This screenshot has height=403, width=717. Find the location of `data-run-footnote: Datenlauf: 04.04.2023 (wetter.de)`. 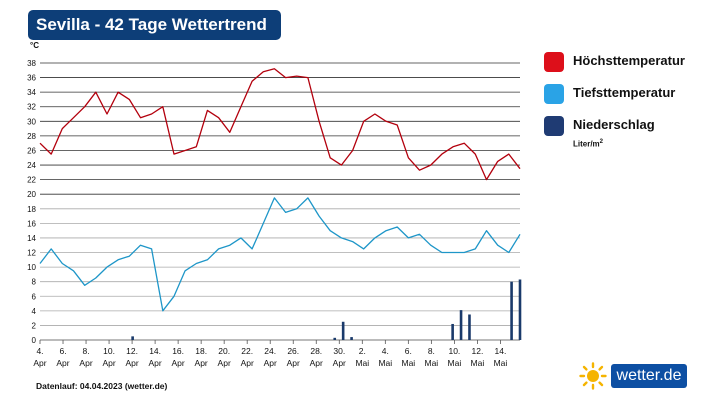

data-run-footnote: Datenlauf: 04.04.2023 (wetter.de) is located at coordinates (102, 386).